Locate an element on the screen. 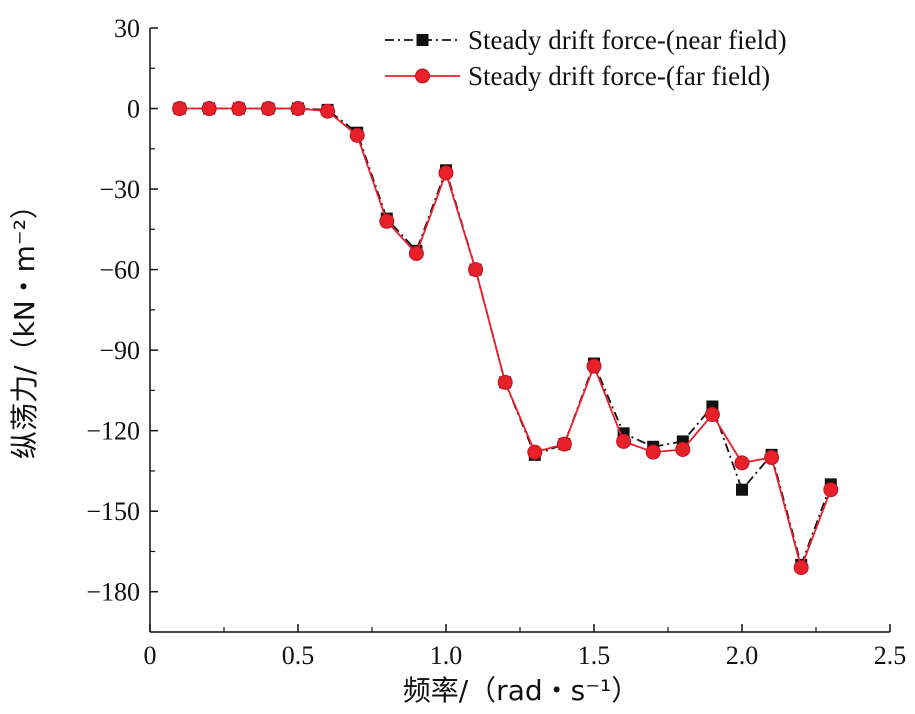  y-tick-label: −30 is located at coordinates (119, 189).